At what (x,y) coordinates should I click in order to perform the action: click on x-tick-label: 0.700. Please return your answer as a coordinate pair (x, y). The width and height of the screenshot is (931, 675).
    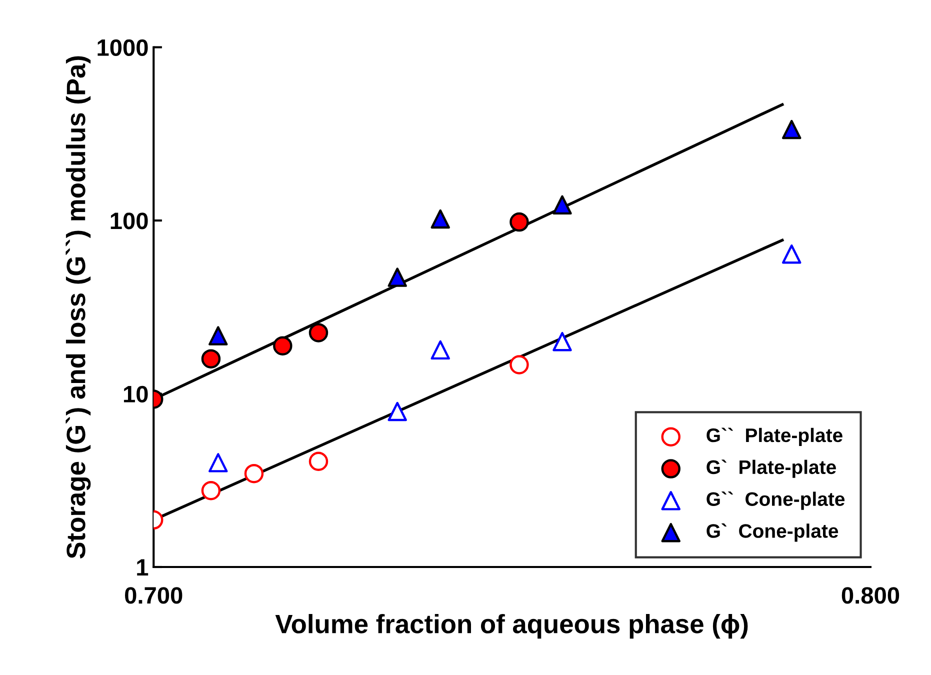
    Looking at the image, I should click on (153, 595).